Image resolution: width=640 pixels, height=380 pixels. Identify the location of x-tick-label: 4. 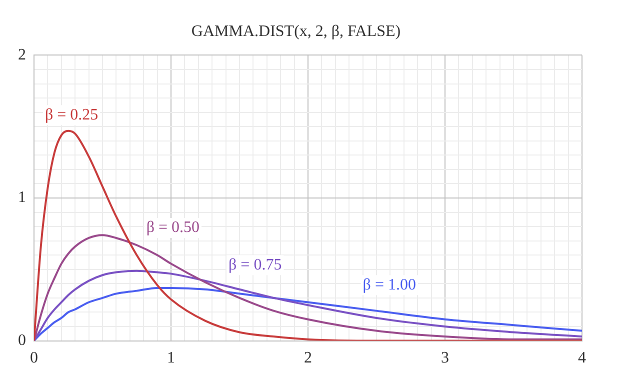
(582, 358).